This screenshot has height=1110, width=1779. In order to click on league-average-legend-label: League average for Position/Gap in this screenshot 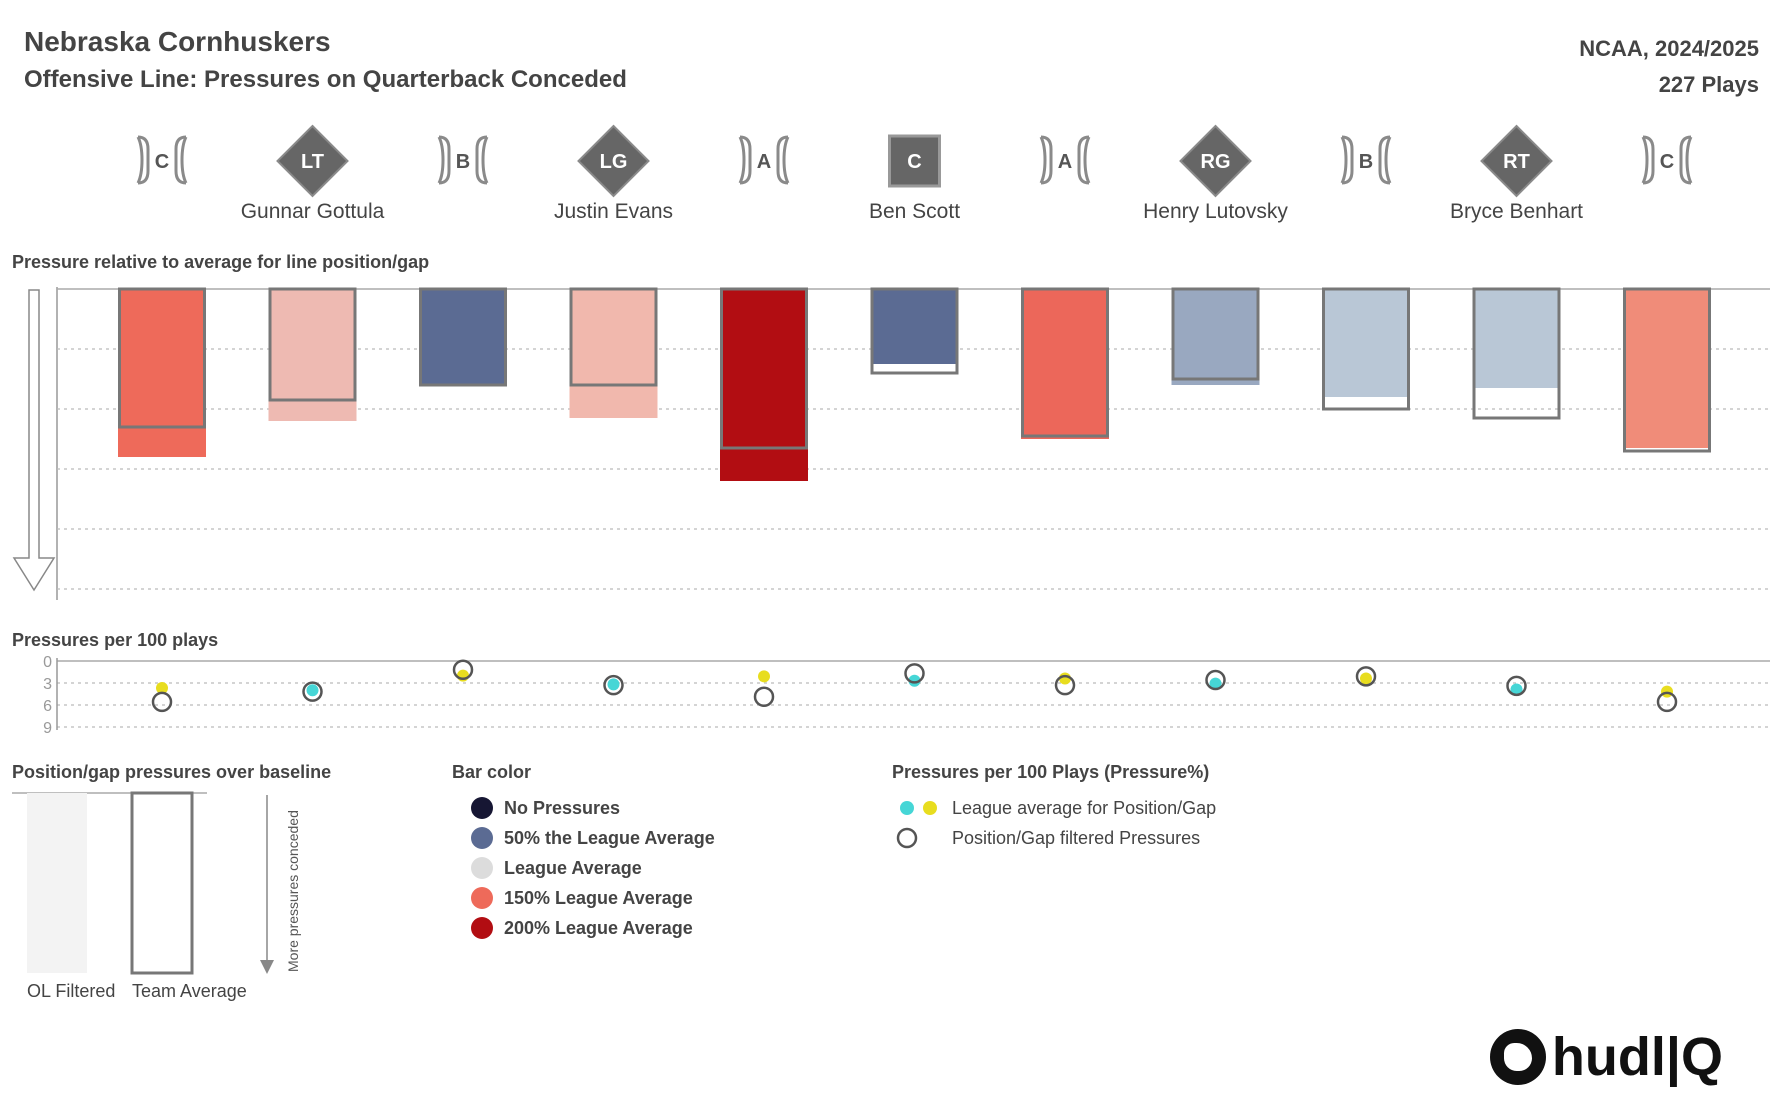, I will do `click(1084, 808)`.